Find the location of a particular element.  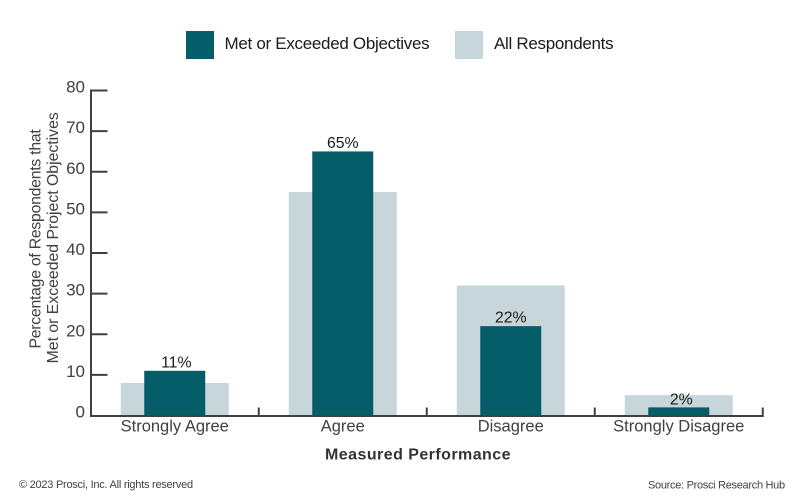

svg-text: 40 is located at coordinates (75, 249).